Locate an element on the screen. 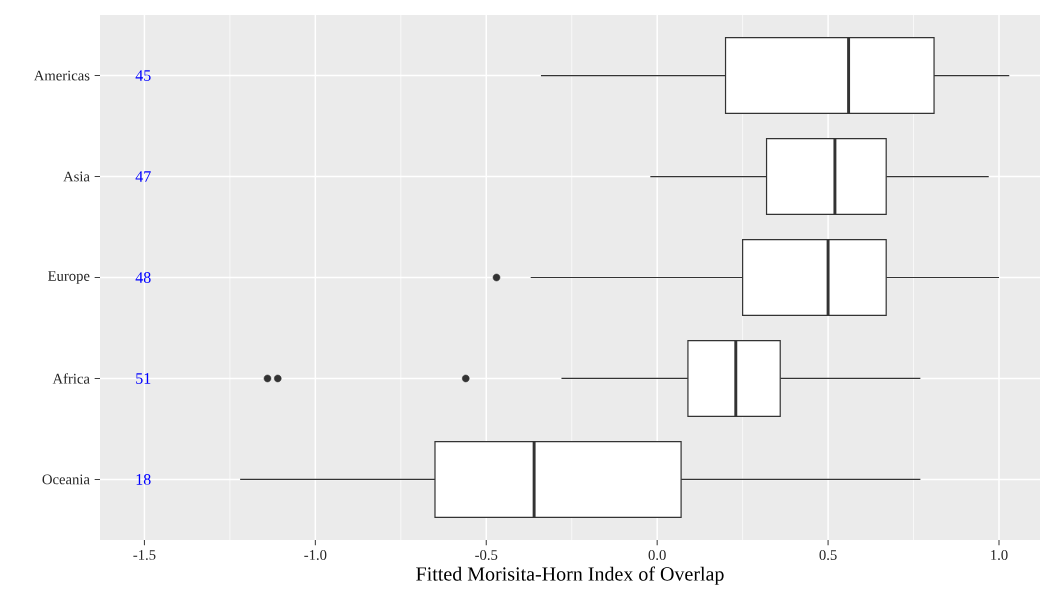 The height and width of the screenshot is (593, 1042). x-tick-label: 0.0 is located at coordinates (657, 555).